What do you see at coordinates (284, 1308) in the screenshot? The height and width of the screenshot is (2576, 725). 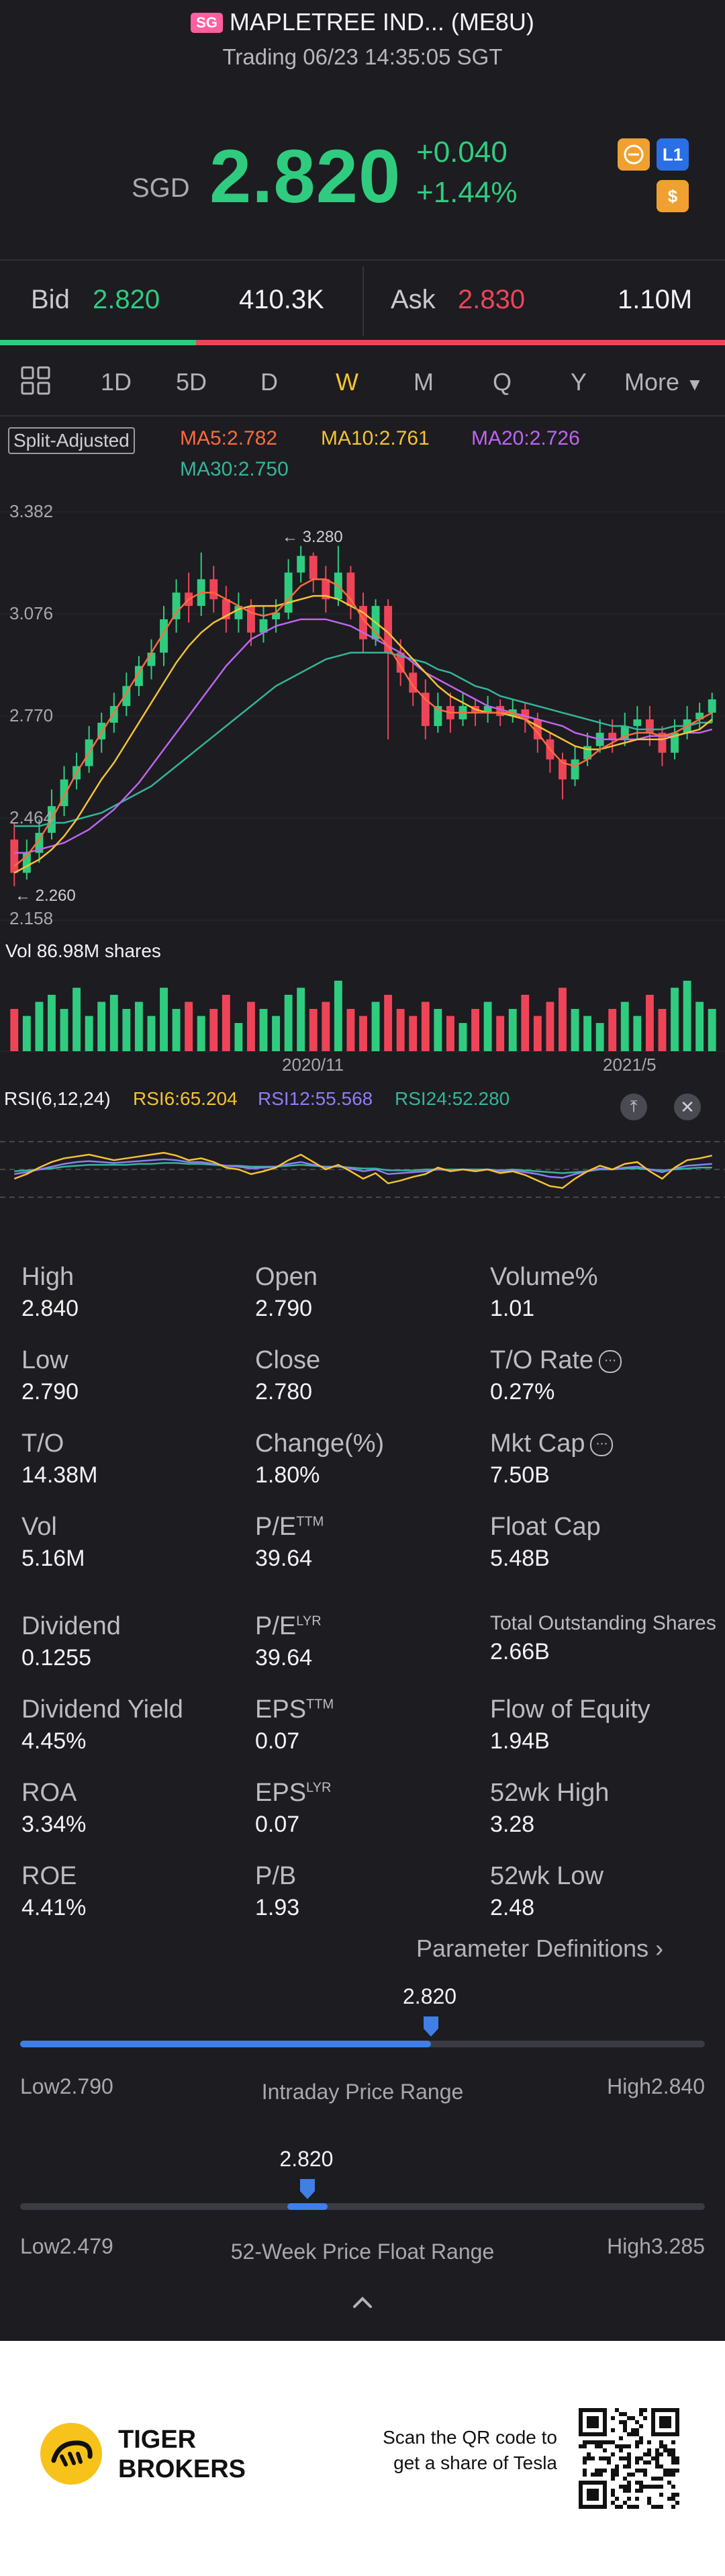 I see `stat-value: 2.790` at bounding box center [284, 1308].